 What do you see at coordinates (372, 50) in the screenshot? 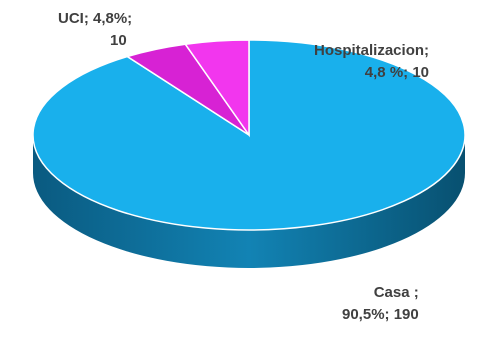
I see `data-label-hospitalizacion-line1: Hospitalizacion;` at bounding box center [372, 50].